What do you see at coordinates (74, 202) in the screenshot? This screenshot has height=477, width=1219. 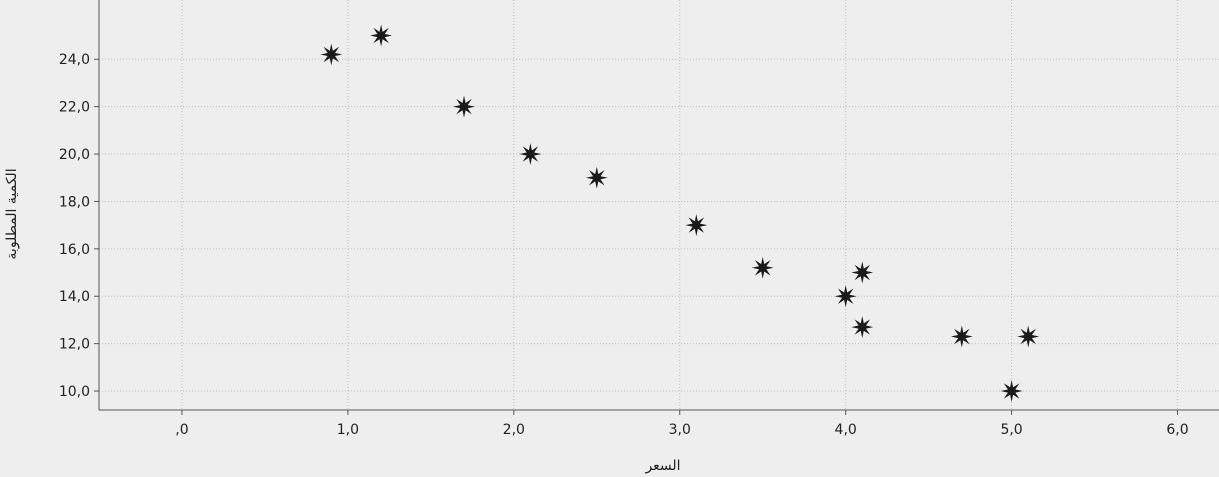 I see `y-tick-label: 18,0` at bounding box center [74, 202].